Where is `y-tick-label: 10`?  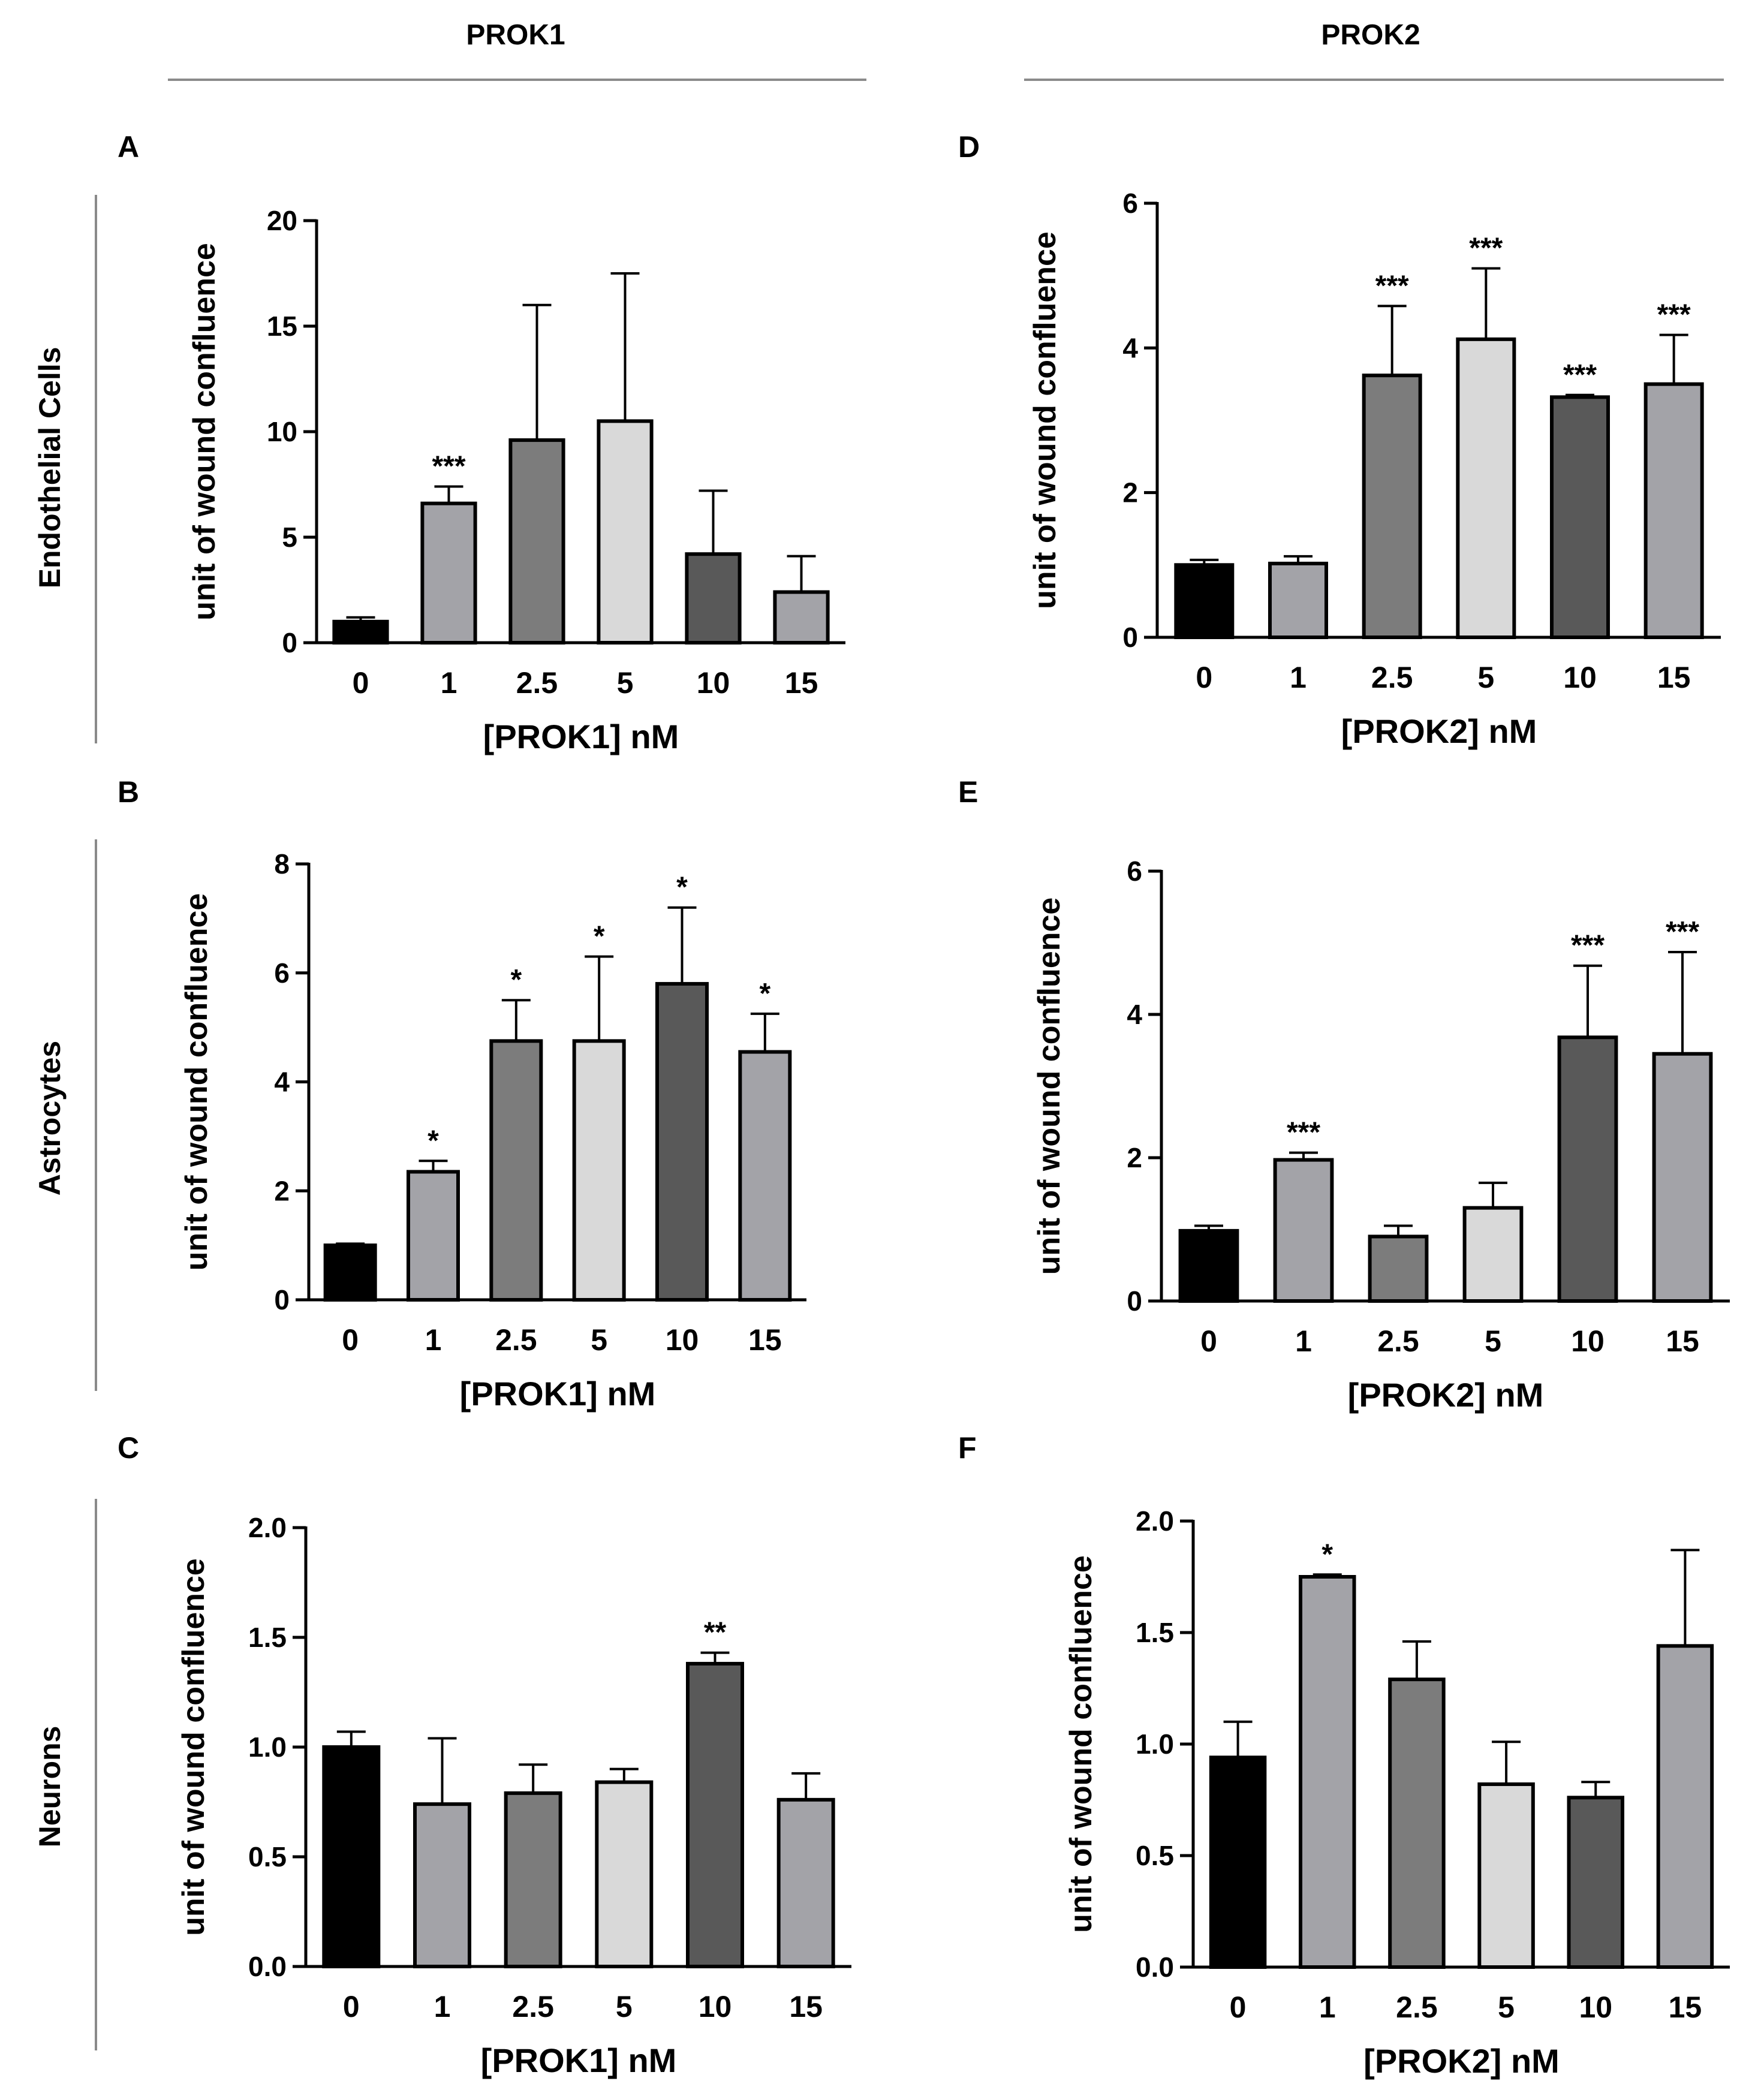
y-tick-label: 10 is located at coordinates (282, 431).